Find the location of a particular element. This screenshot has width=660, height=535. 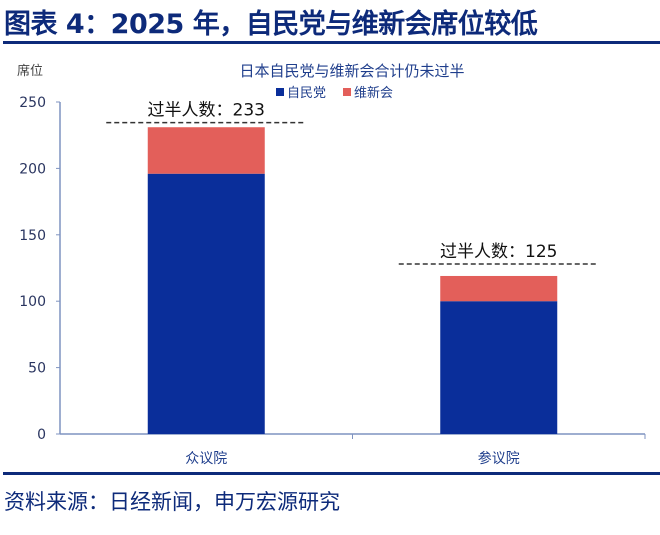

y-tick-label: 200 is located at coordinates (32, 169).